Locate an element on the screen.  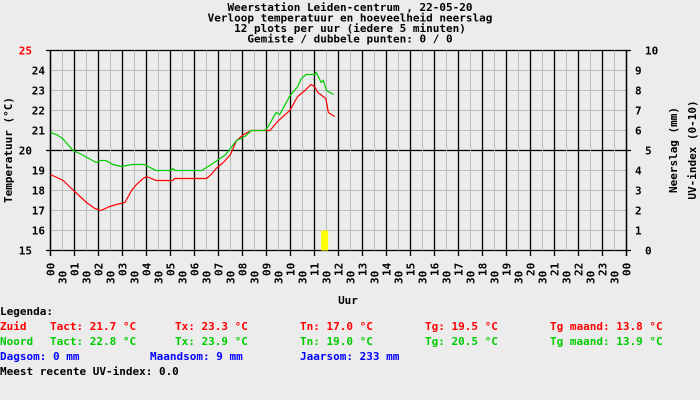
y-tick-label: 21 is located at coordinates (39, 131).